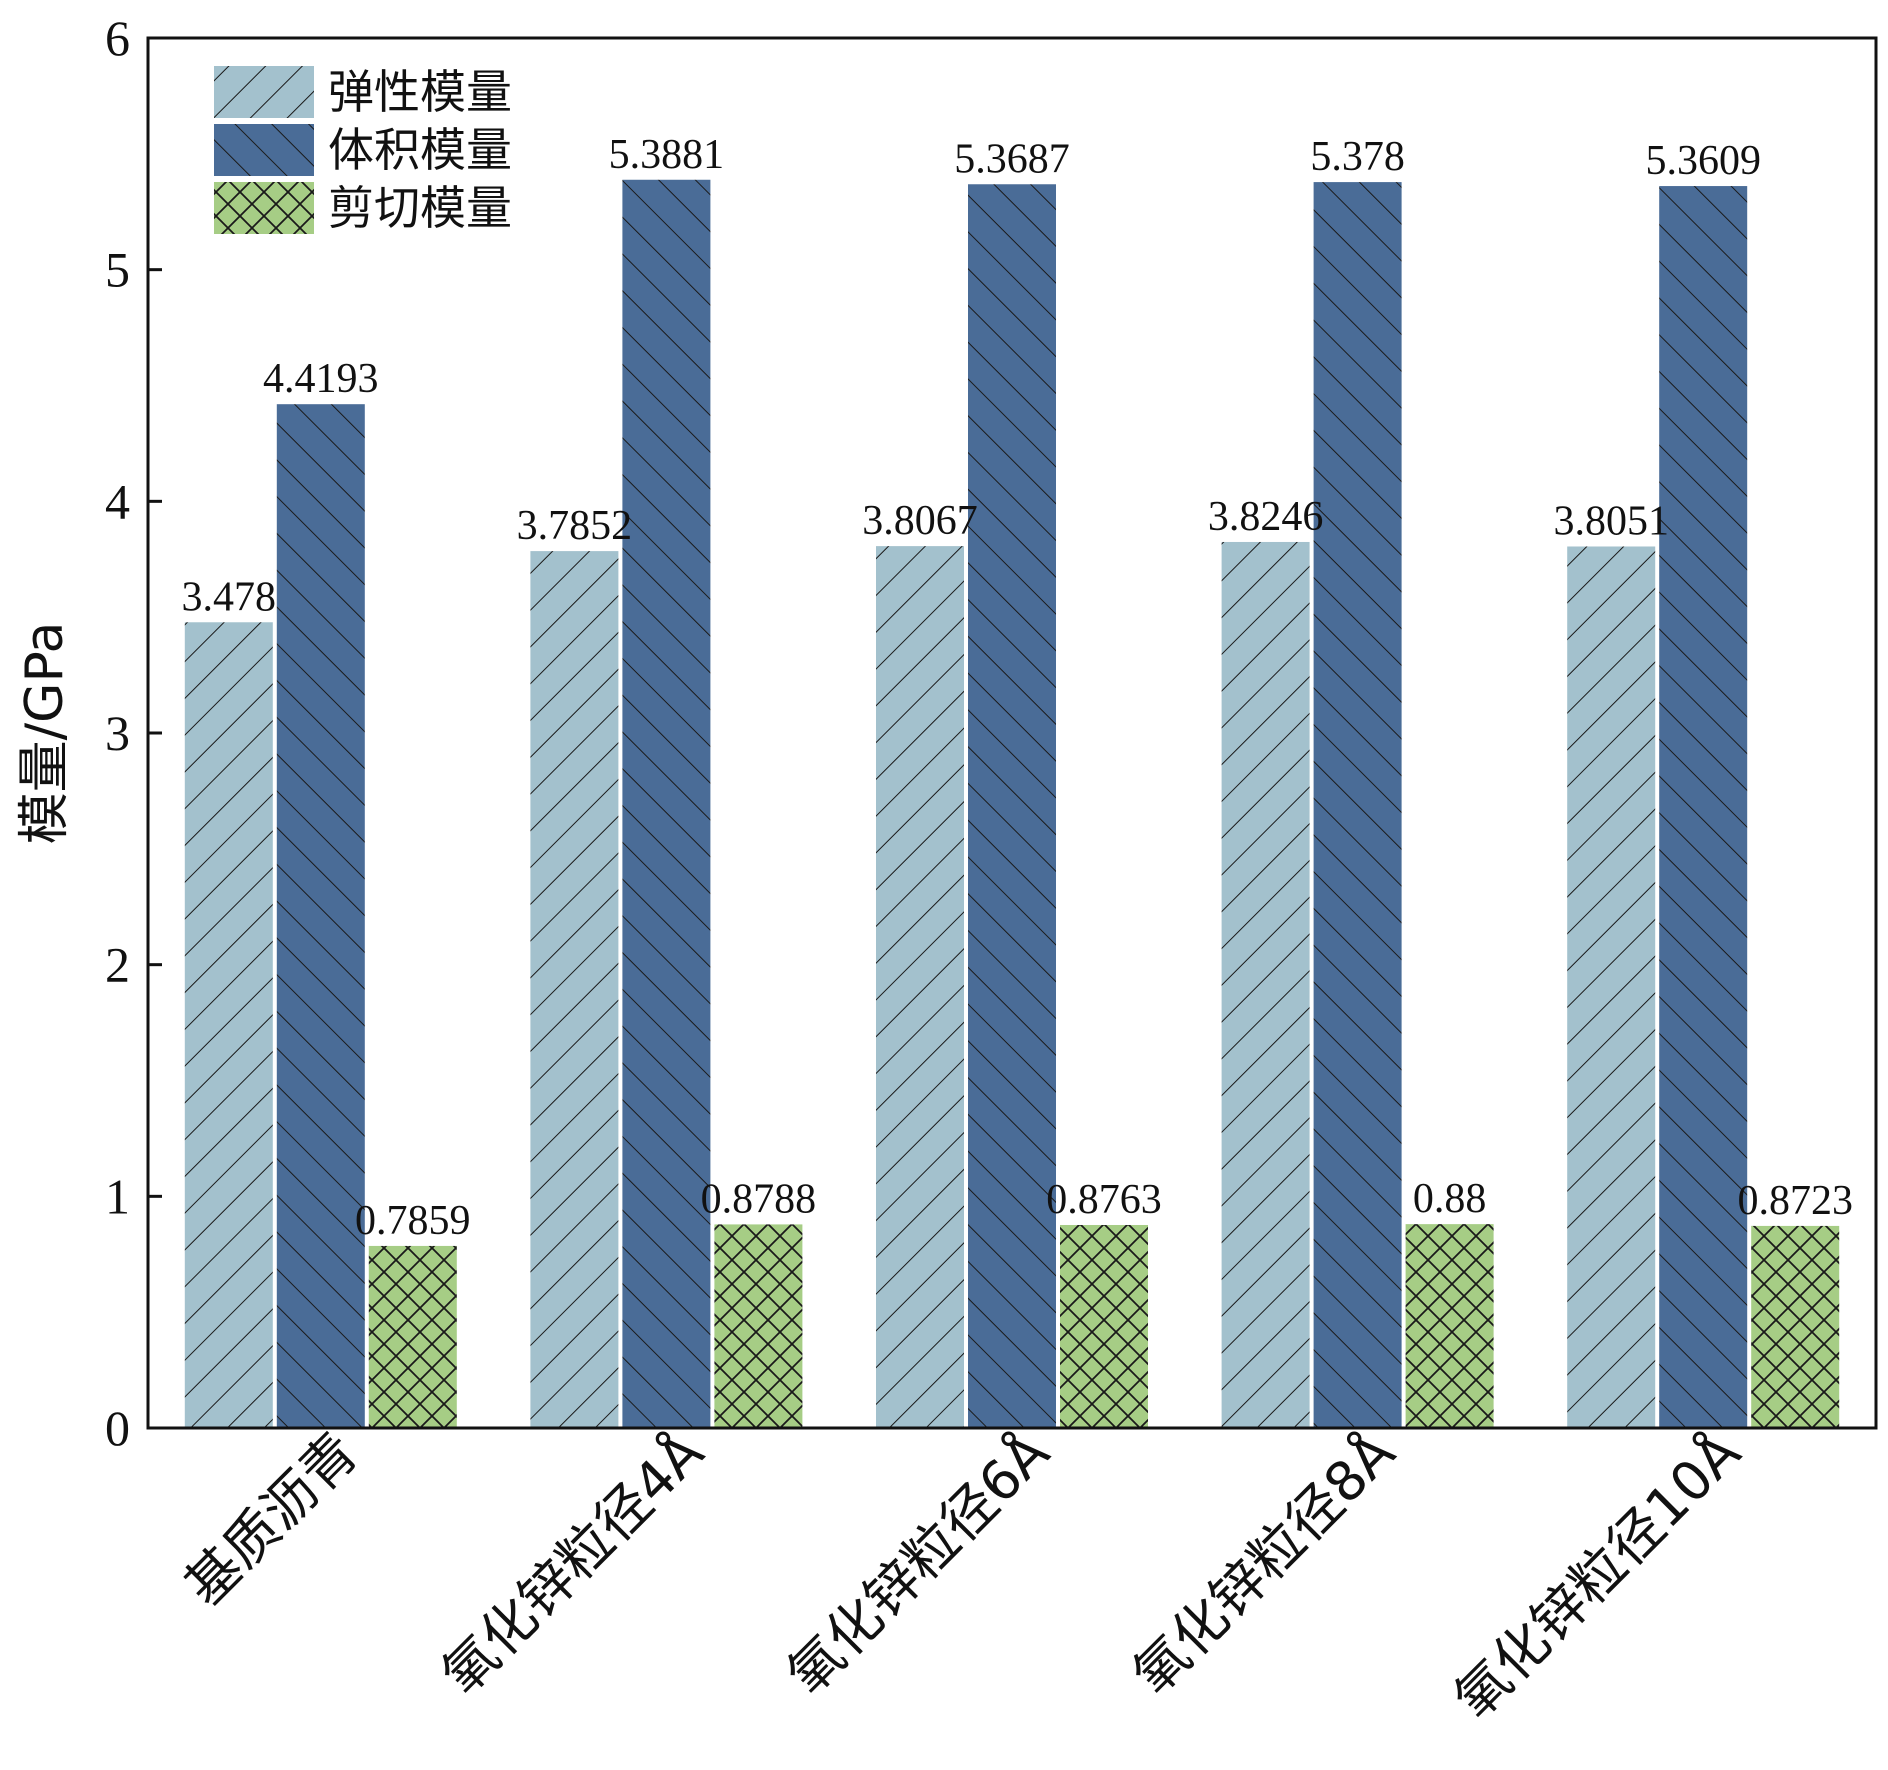 This screenshot has height=1770, width=1888. What do you see at coordinates (1104, 1200) in the screenshot?
I see `data-label-shear-2: 0.8763` at bounding box center [1104, 1200].